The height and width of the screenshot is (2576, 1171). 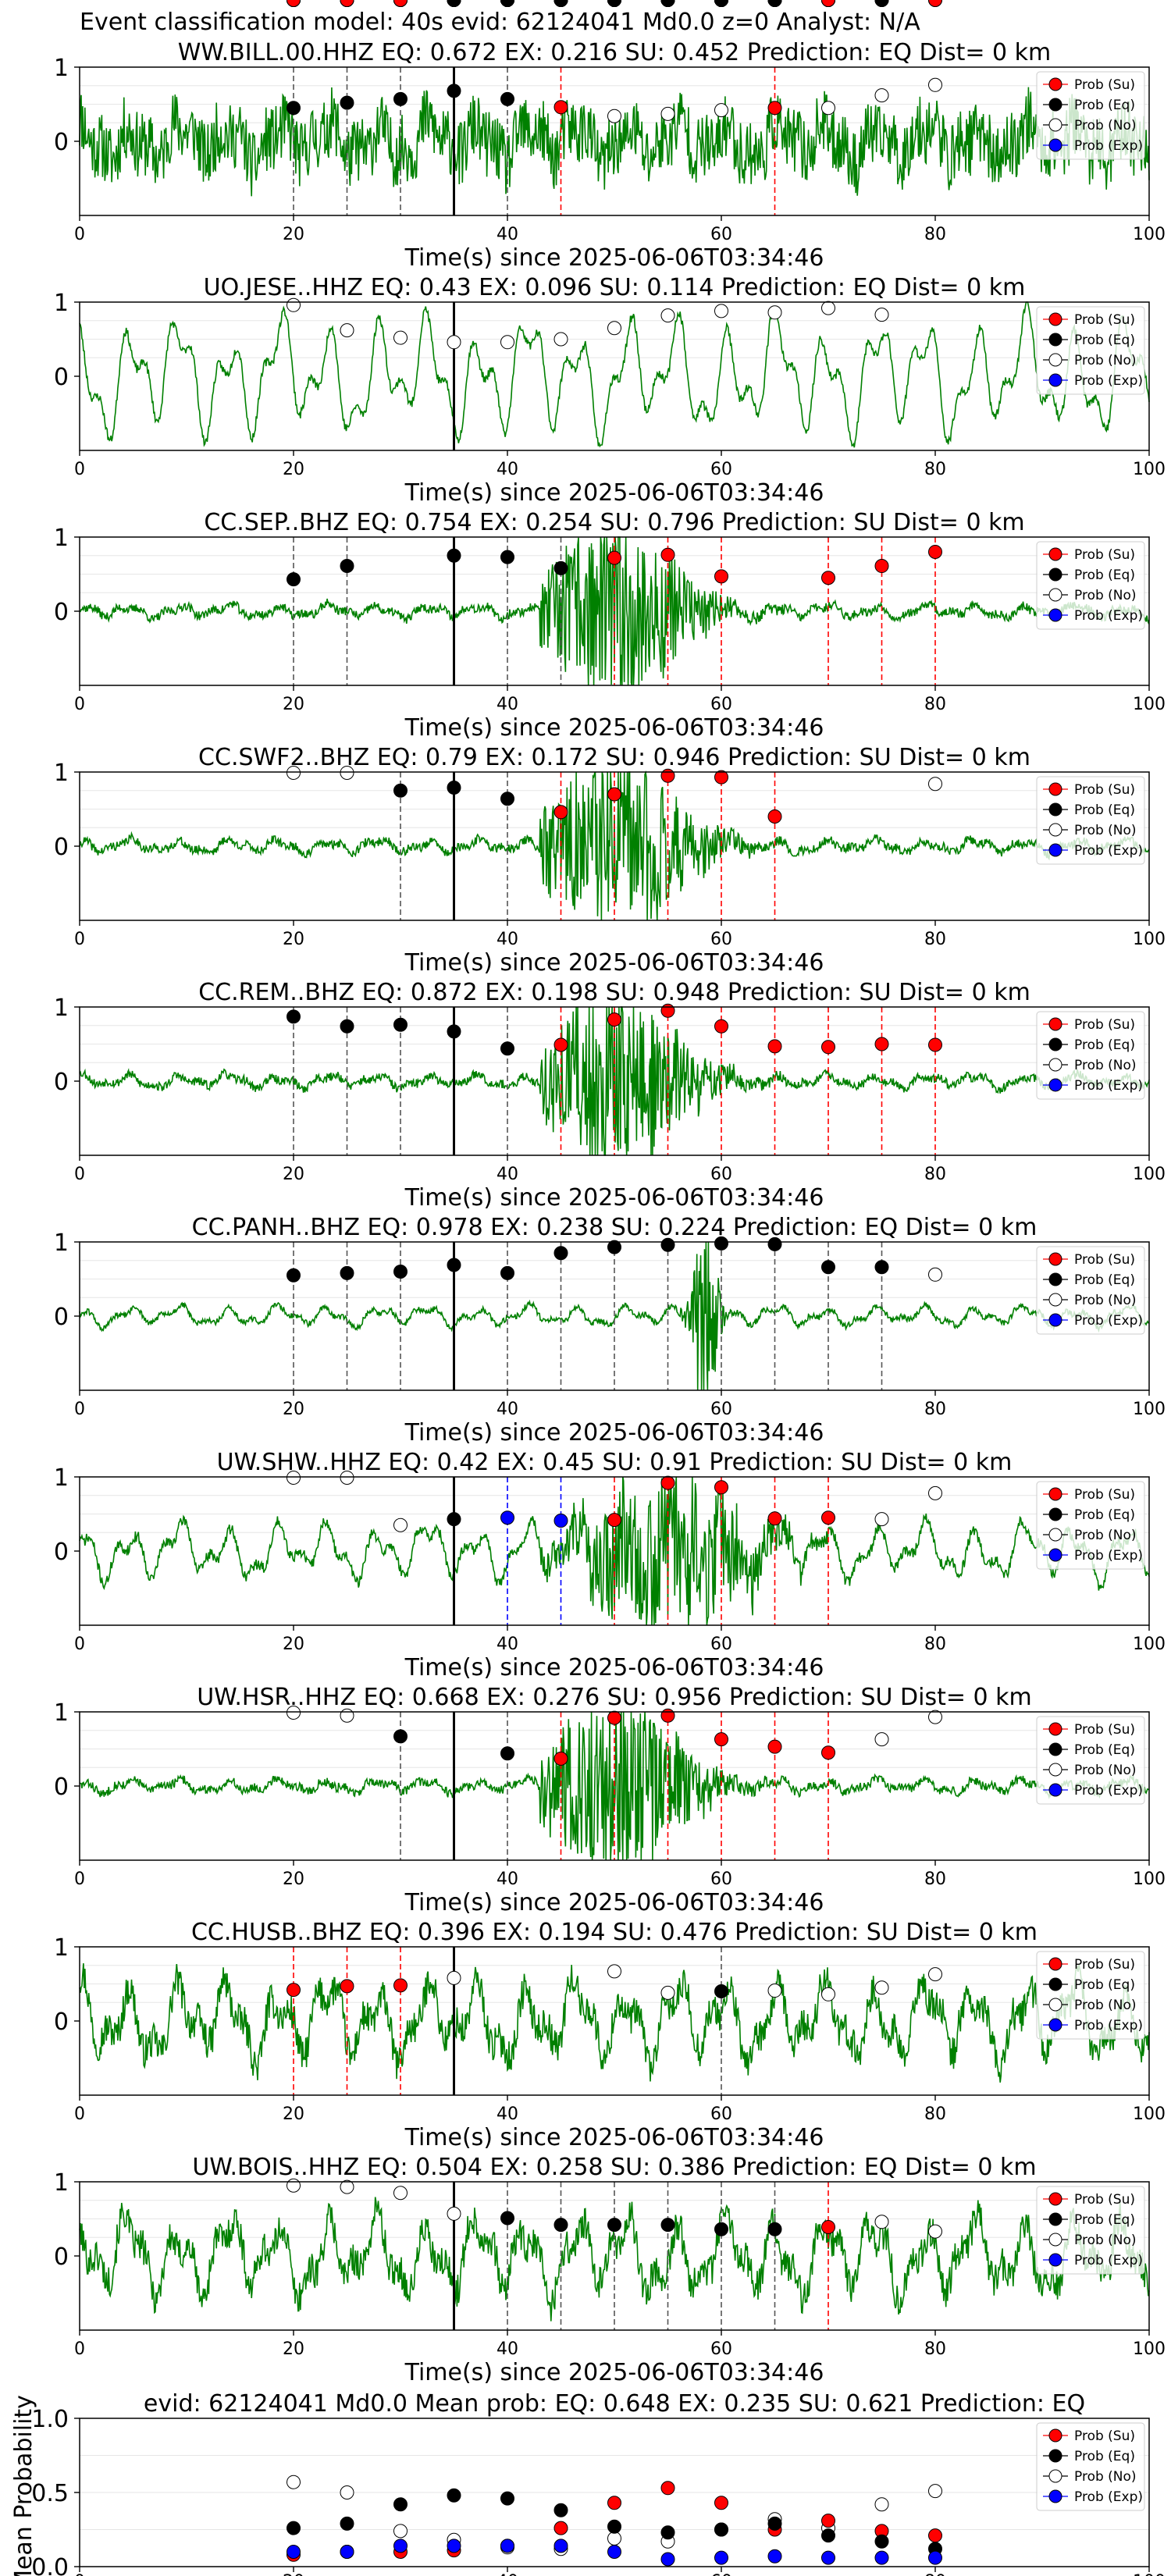 What do you see at coordinates (61, 303) in the screenshot?
I see `y-tick-label: 1` at bounding box center [61, 303].